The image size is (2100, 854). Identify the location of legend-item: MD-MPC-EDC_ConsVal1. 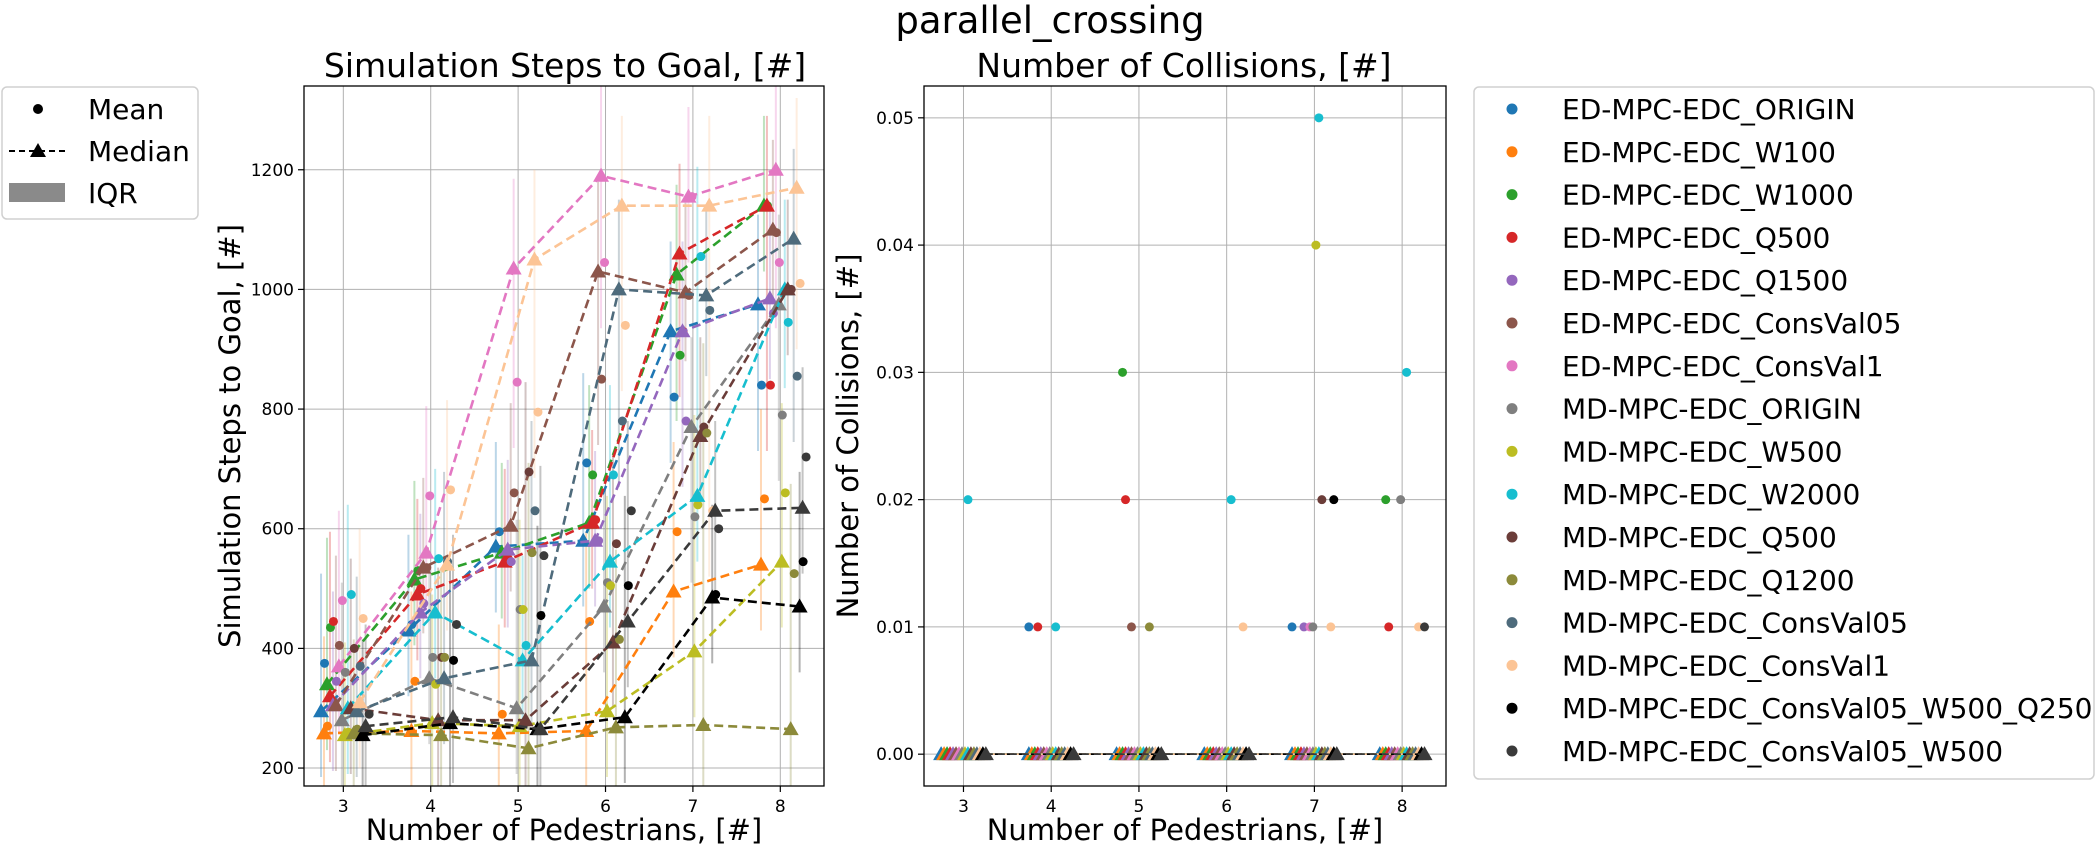
(1698, 665).